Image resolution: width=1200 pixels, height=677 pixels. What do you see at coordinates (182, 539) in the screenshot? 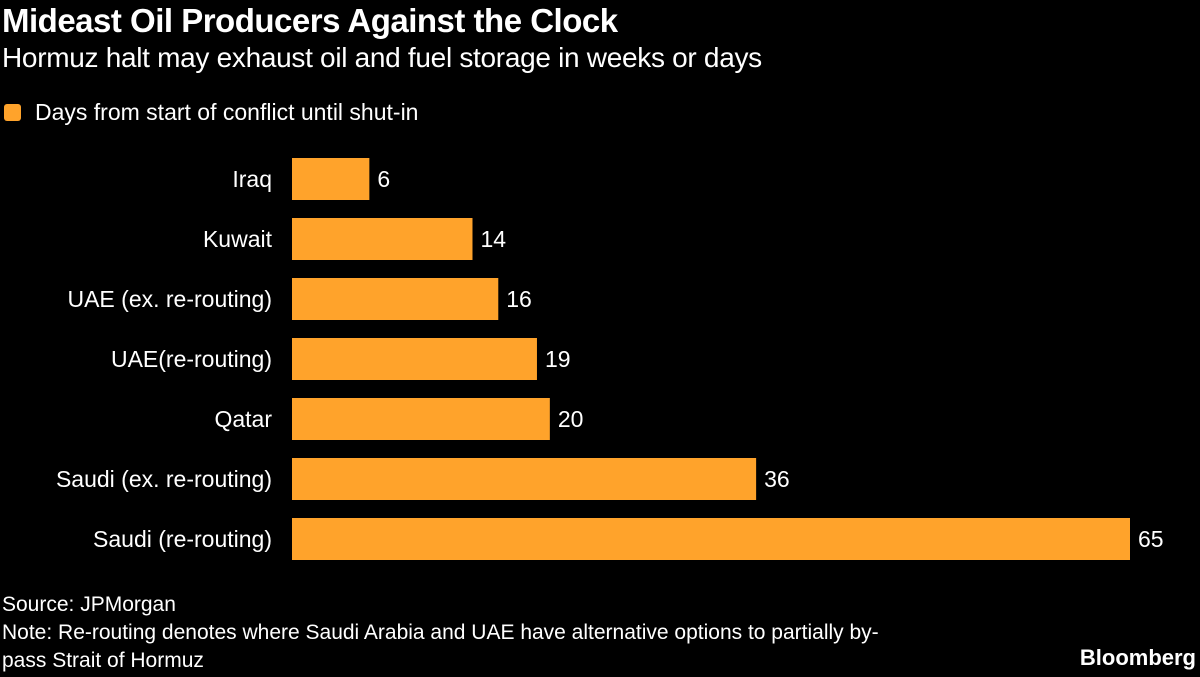
I see `category-label: Saudi (re-routing)` at bounding box center [182, 539].